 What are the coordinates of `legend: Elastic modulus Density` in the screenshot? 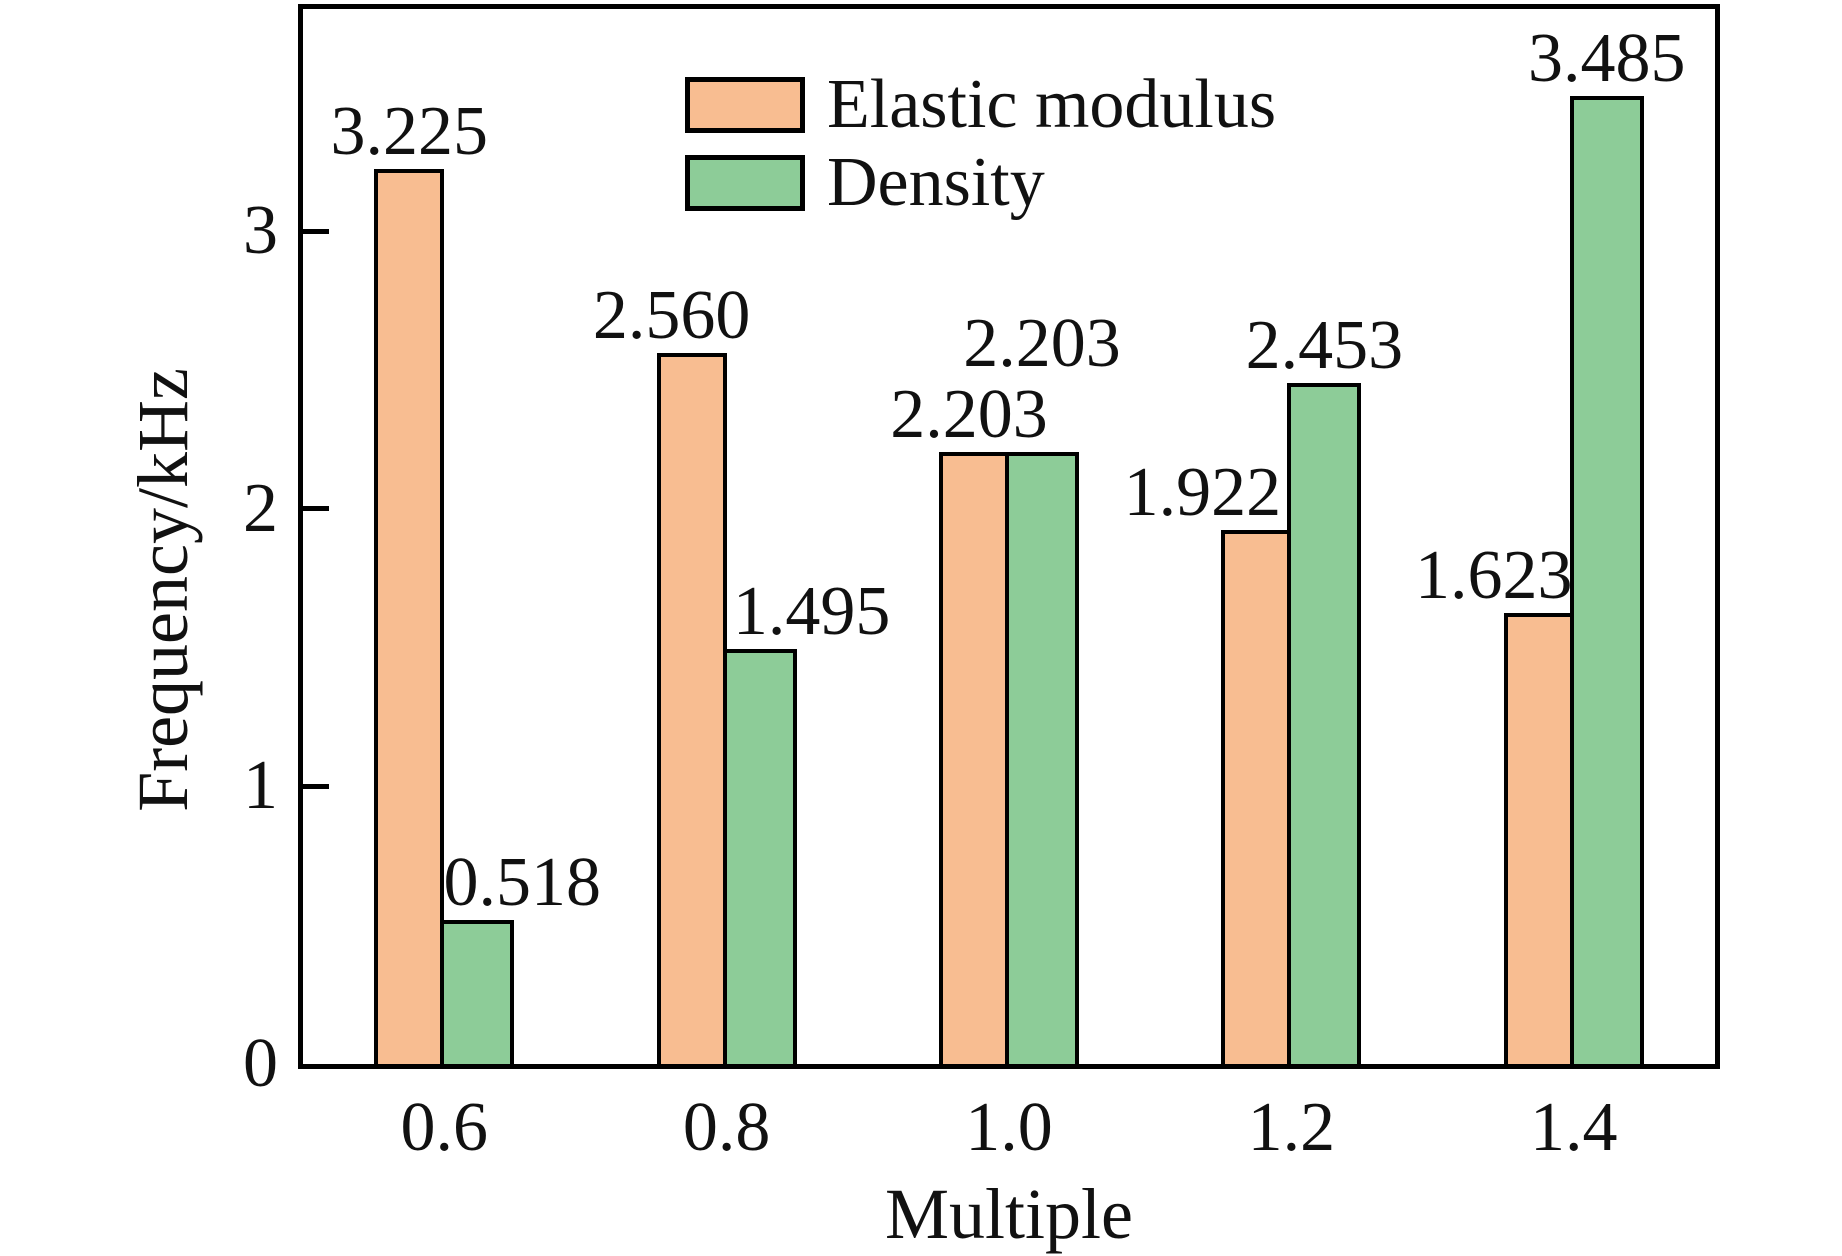 It's located at (980, 148).